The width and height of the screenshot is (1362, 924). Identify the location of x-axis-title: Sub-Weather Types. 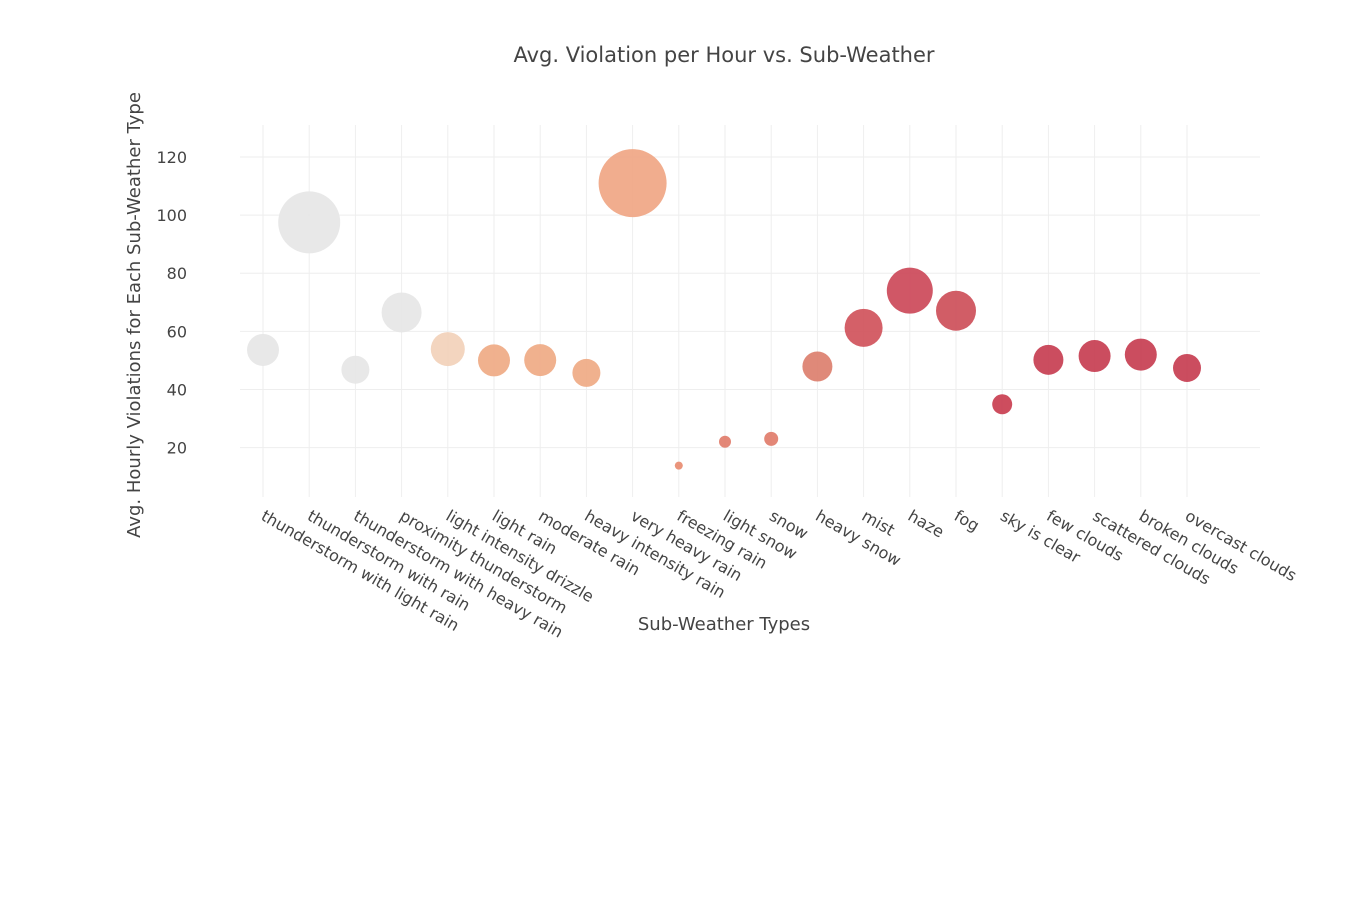
(724, 624).